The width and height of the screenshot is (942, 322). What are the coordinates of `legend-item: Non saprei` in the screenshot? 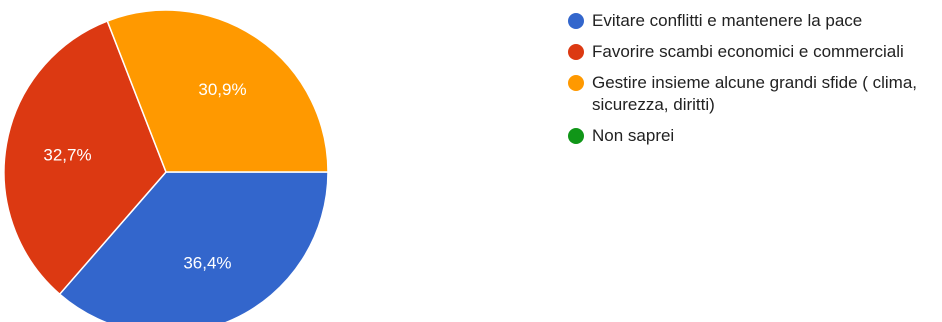 It's located at (753, 136).